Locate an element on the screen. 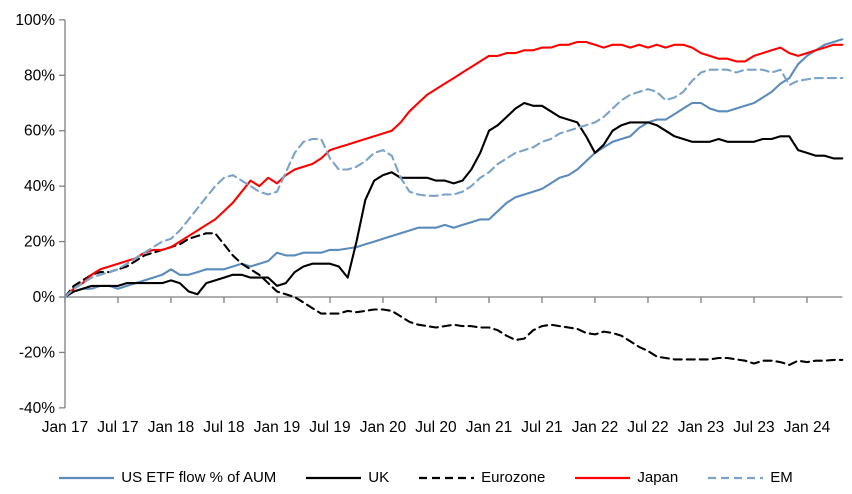 The height and width of the screenshot is (494, 852). x-axis-tick-label: Jul 22 is located at coordinates (647, 427).